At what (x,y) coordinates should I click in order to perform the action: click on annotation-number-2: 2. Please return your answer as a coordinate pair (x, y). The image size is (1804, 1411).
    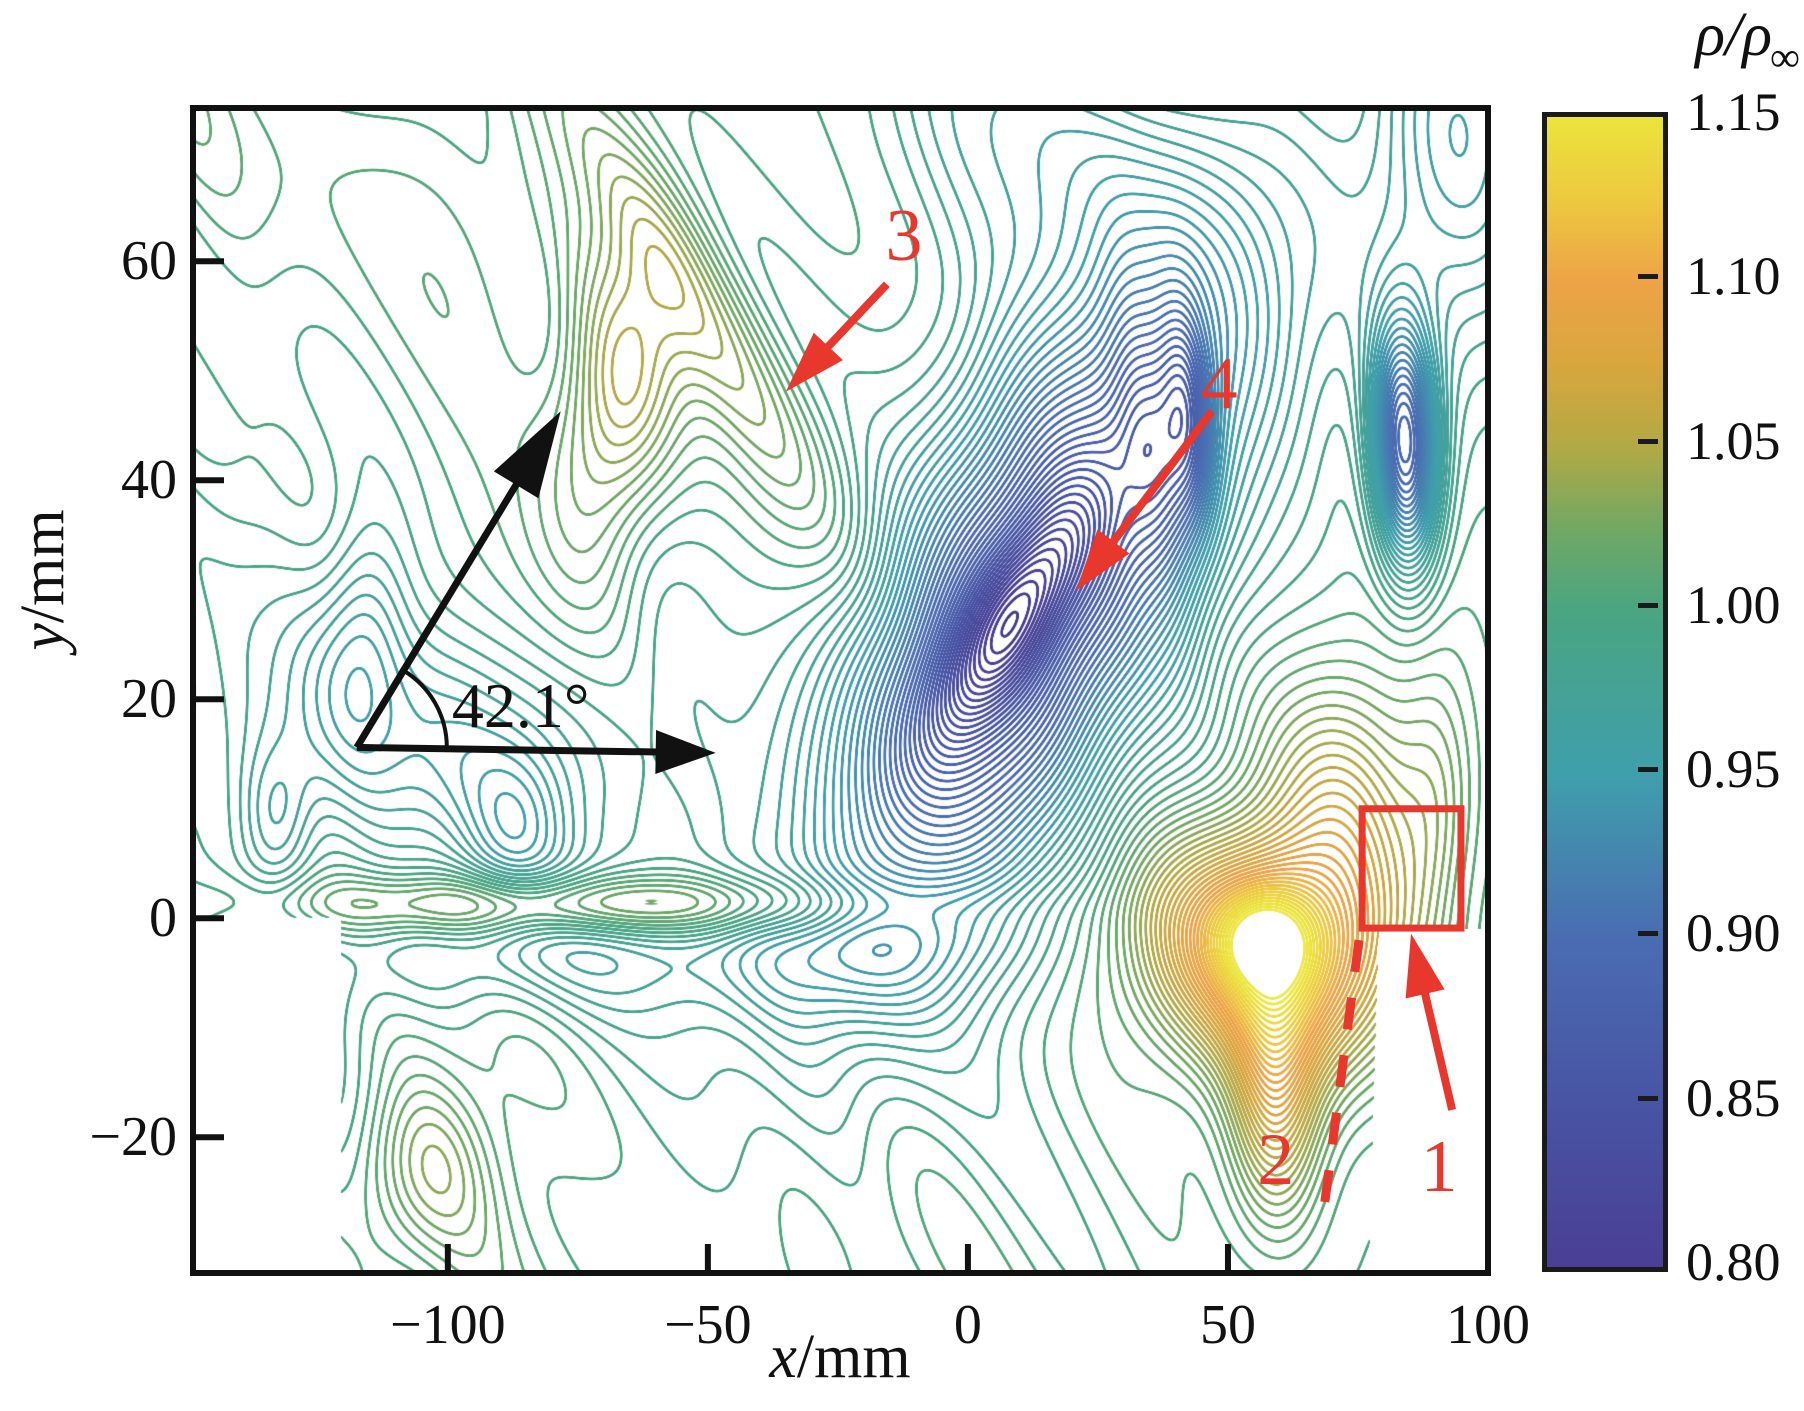
    Looking at the image, I should click on (1276, 1160).